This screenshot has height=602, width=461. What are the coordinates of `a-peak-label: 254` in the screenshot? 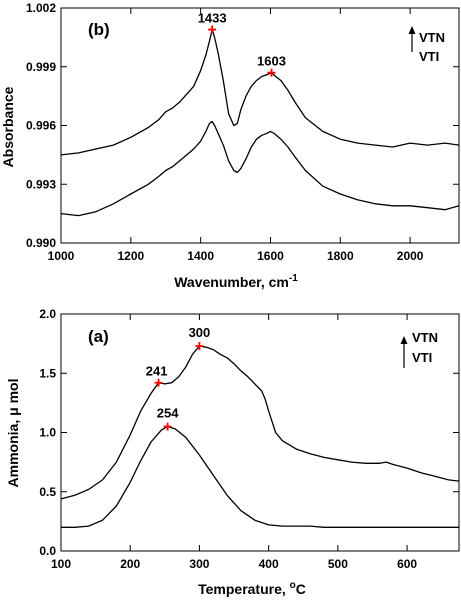 It's located at (168, 413).